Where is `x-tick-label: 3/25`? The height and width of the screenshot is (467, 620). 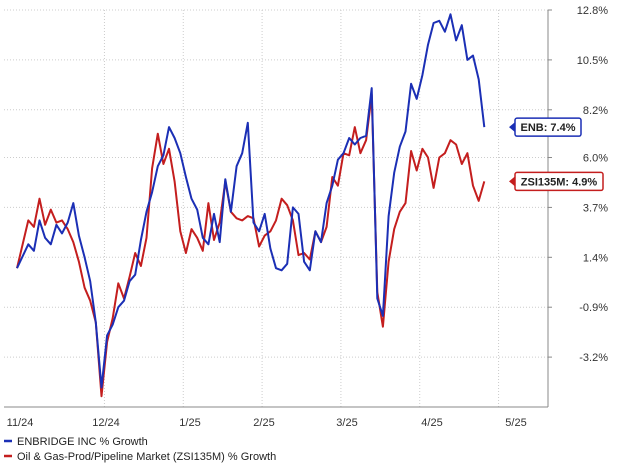
x-tick-label: 3/25 is located at coordinates (346, 423).